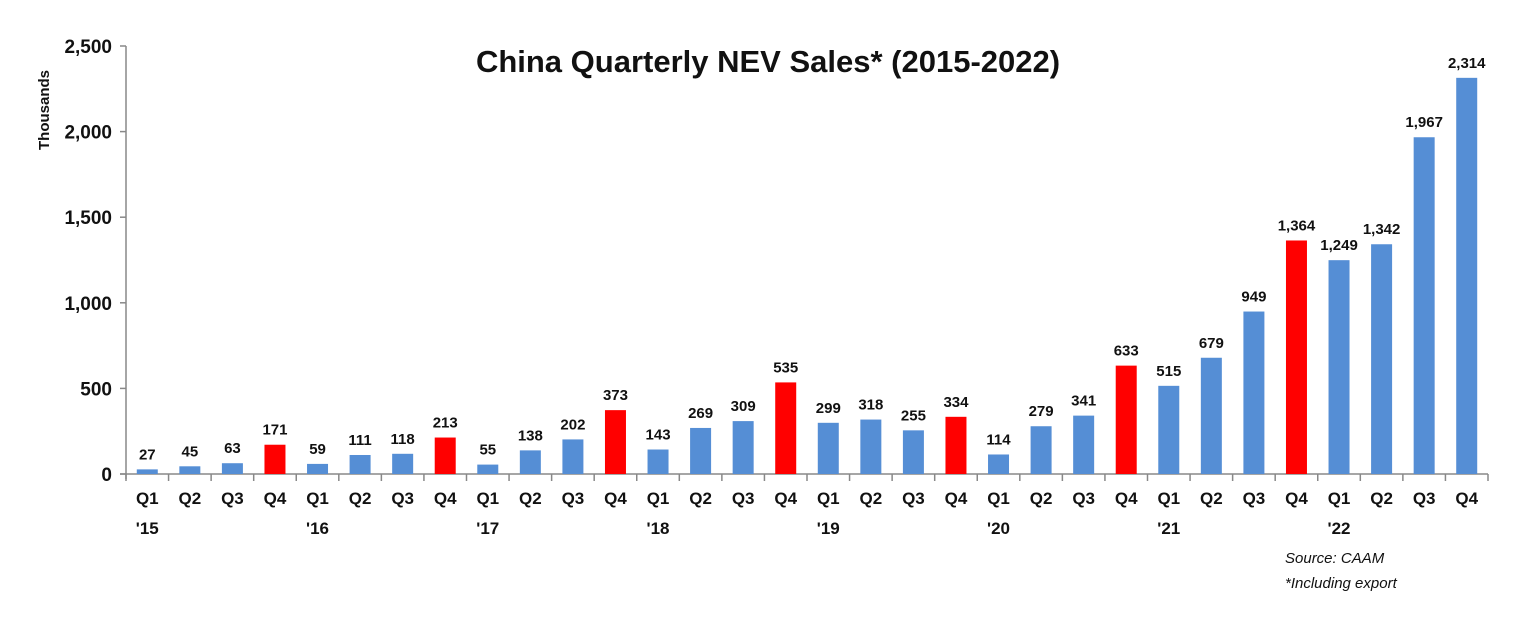 Image resolution: width=1536 pixels, height=638 pixels. What do you see at coordinates (828, 528) in the screenshot?
I see `x-year-label: '19` at bounding box center [828, 528].